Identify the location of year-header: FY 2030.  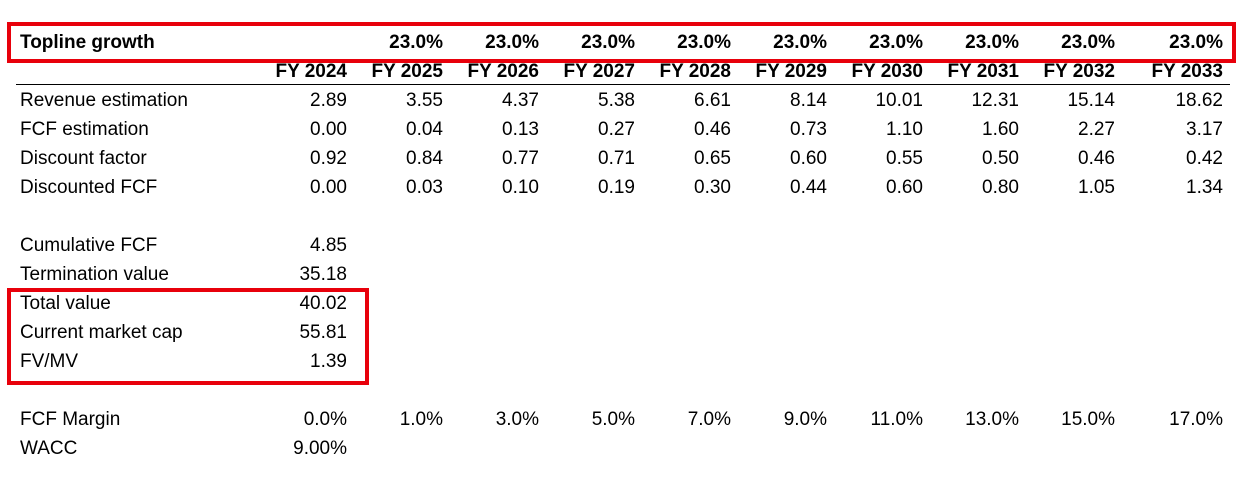
(887, 71).